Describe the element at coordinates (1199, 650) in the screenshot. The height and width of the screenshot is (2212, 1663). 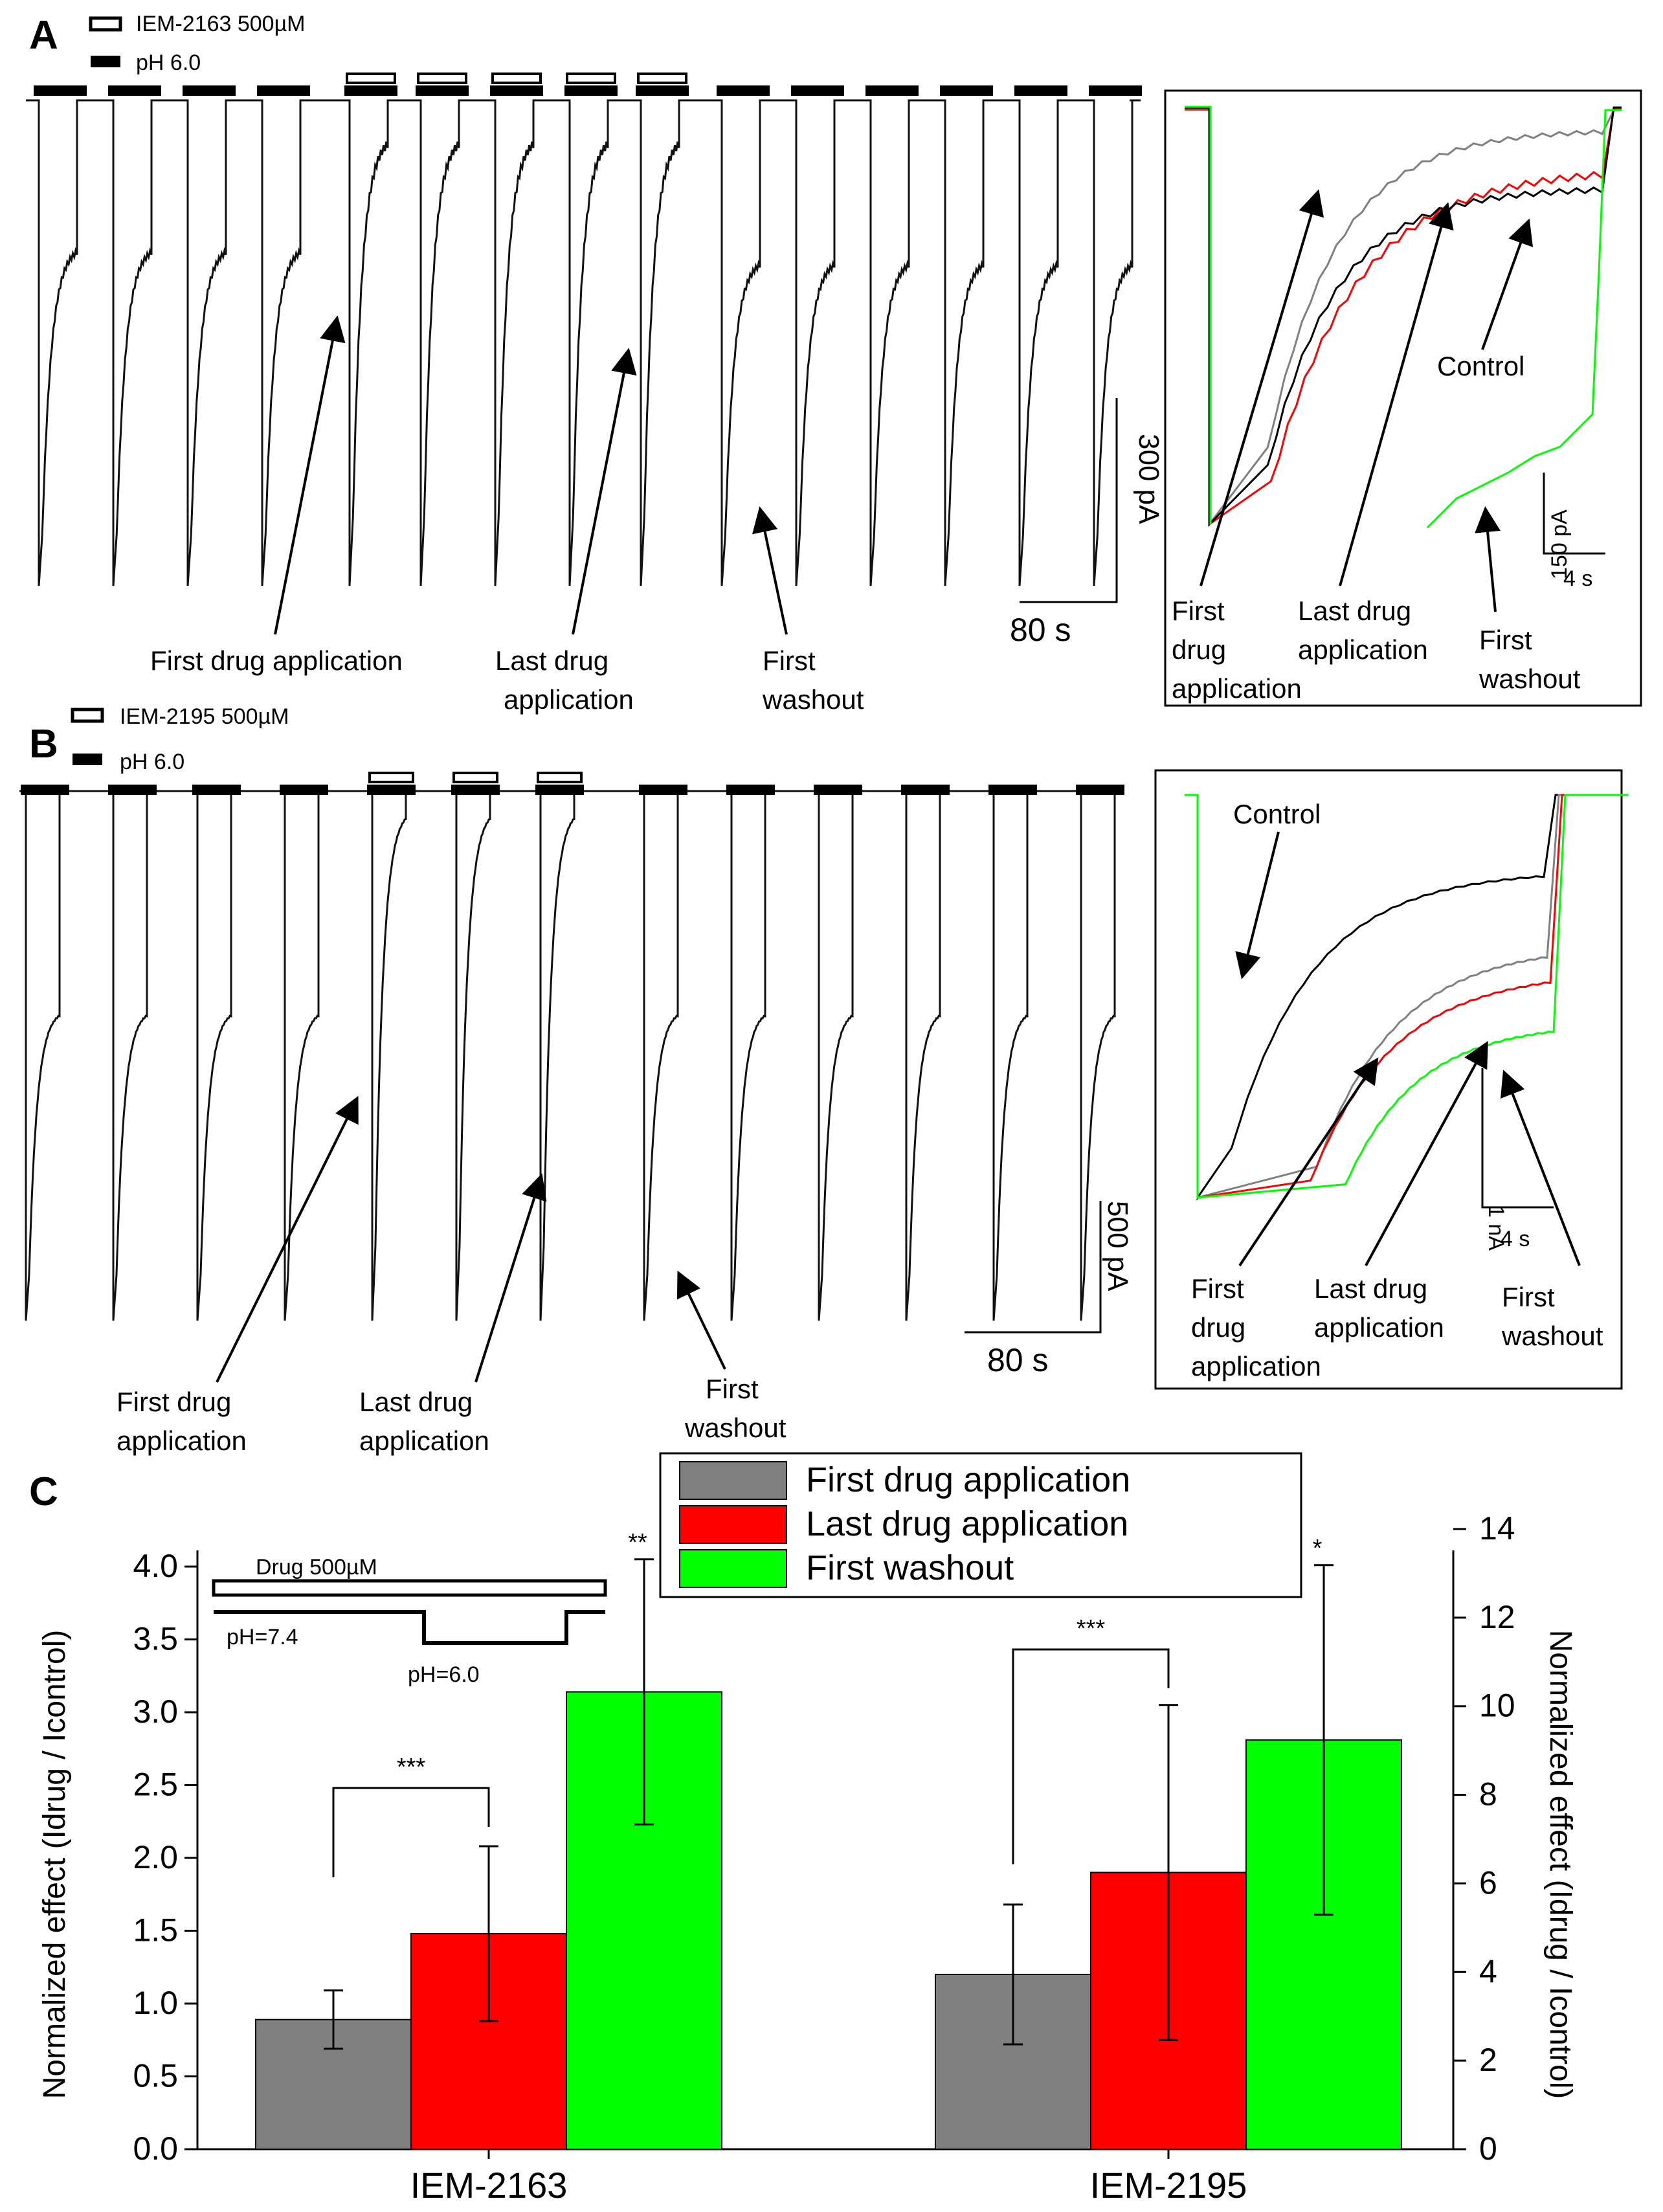
I see `inset-a-first-2: drug` at that location.